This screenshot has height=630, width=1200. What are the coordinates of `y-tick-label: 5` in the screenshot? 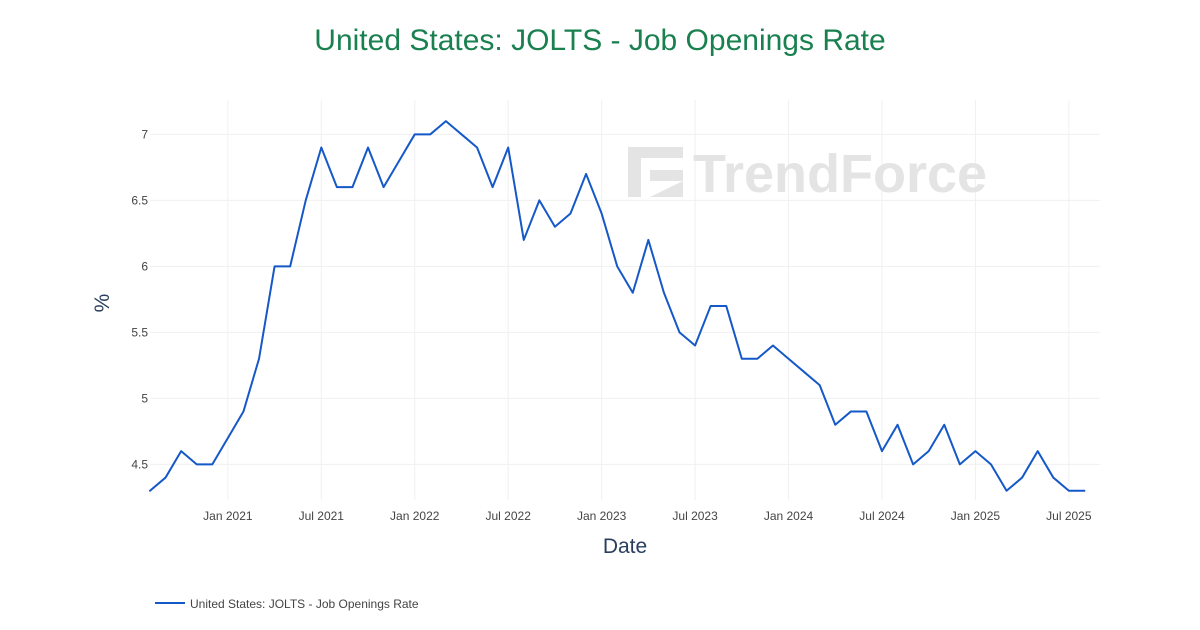 It's located at (144, 398).